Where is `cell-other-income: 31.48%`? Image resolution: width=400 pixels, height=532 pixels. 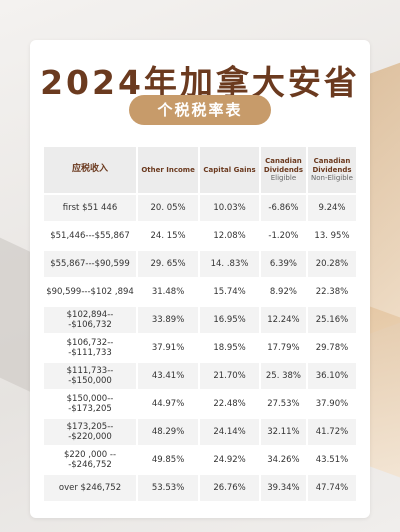
cell-other-income: 31.48% is located at coordinates (168, 292).